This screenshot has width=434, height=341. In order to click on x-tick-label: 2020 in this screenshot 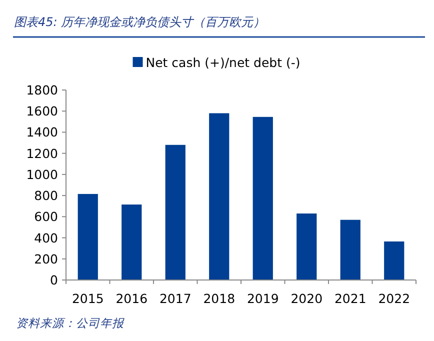, I will do `click(306, 298)`.